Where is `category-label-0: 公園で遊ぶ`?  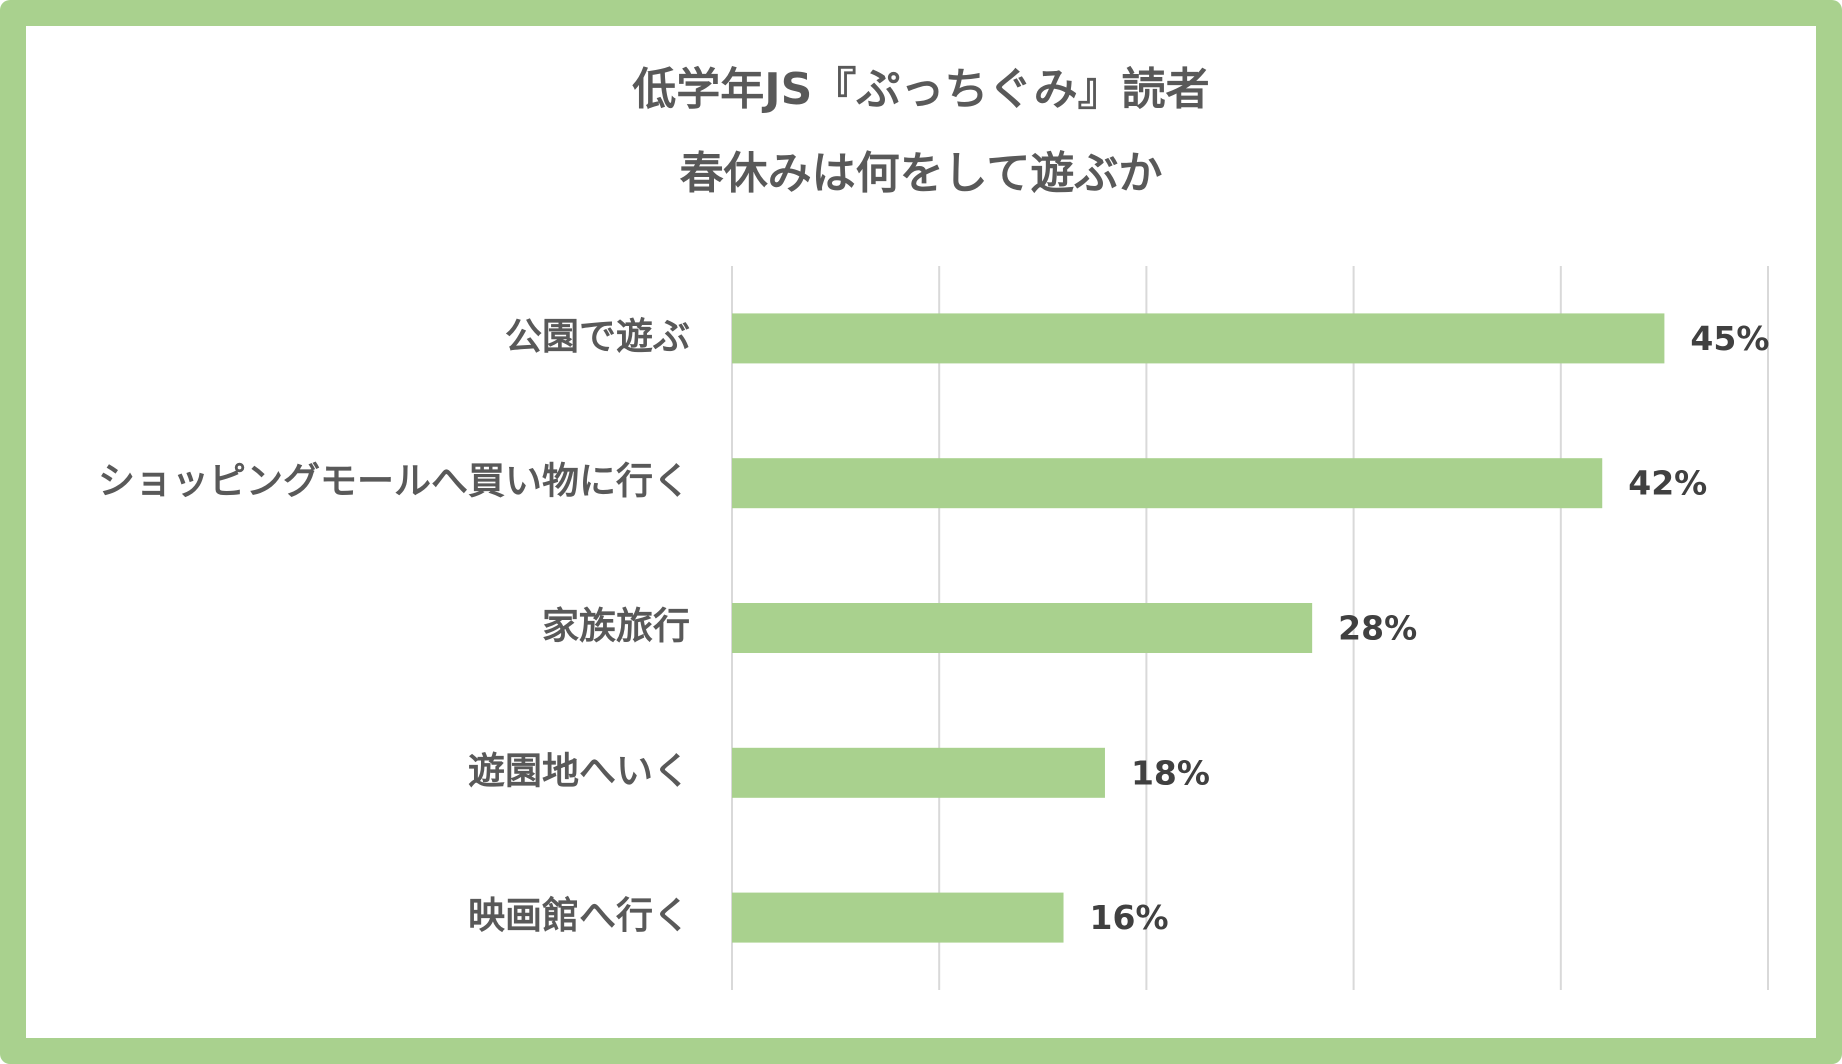
category-label-0: 公園で遊ぶ is located at coordinates (597, 336).